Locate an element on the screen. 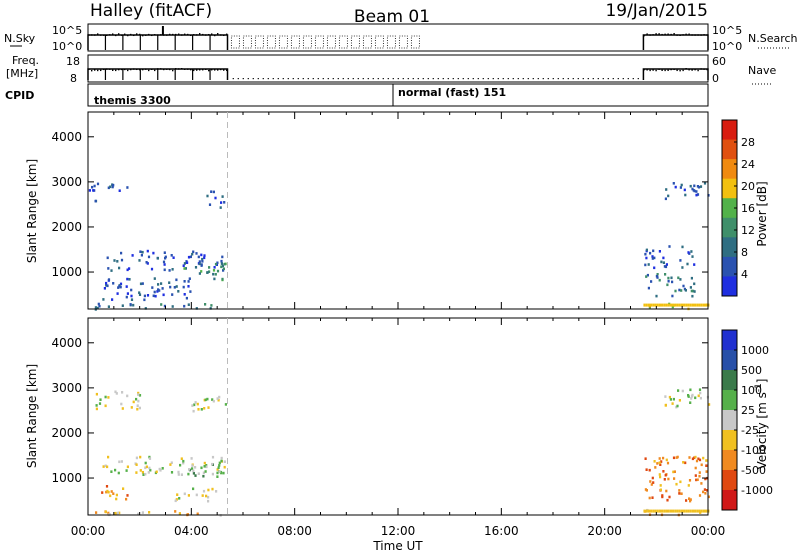 This screenshot has height=558, width=800. colorbar-frame is located at coordinates (729, 420).